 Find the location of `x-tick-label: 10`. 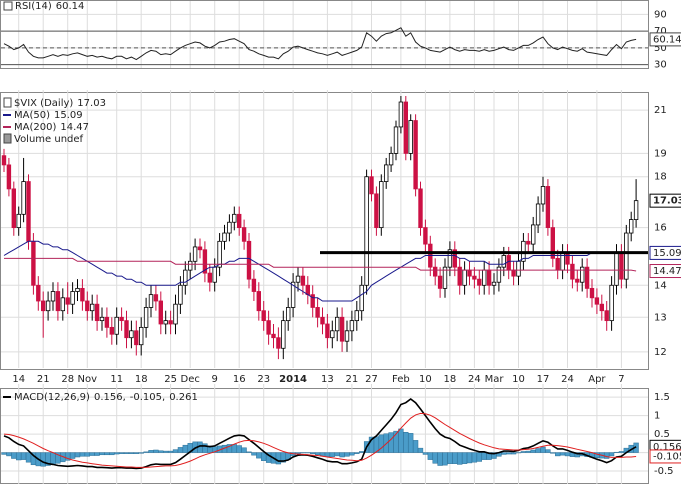

x-tick-label: 10 is located at coordinates (518, 379).